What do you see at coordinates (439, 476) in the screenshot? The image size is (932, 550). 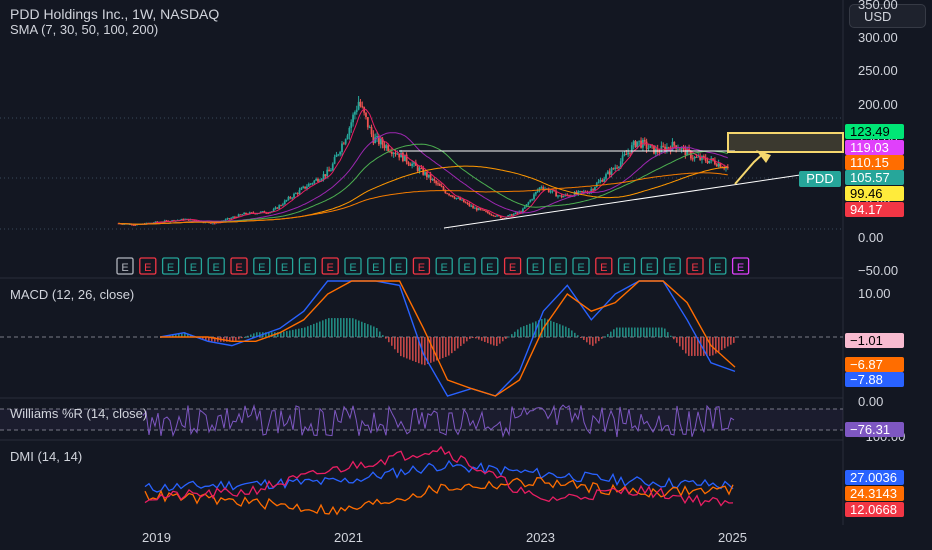 I see `adx-line` at bounding box center [439, 476].